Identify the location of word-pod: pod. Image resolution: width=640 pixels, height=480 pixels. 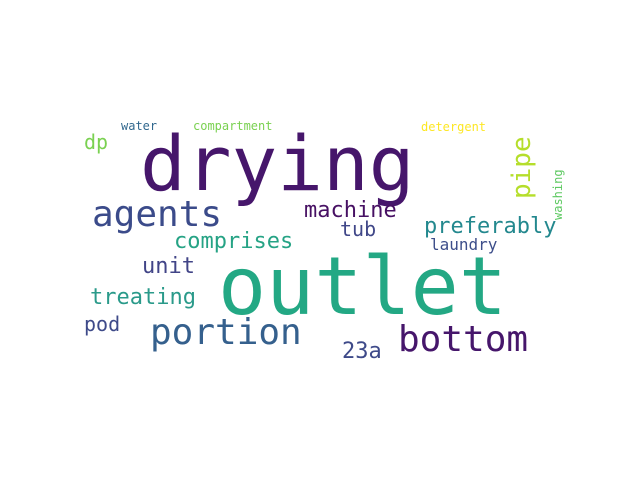
(102, 324).